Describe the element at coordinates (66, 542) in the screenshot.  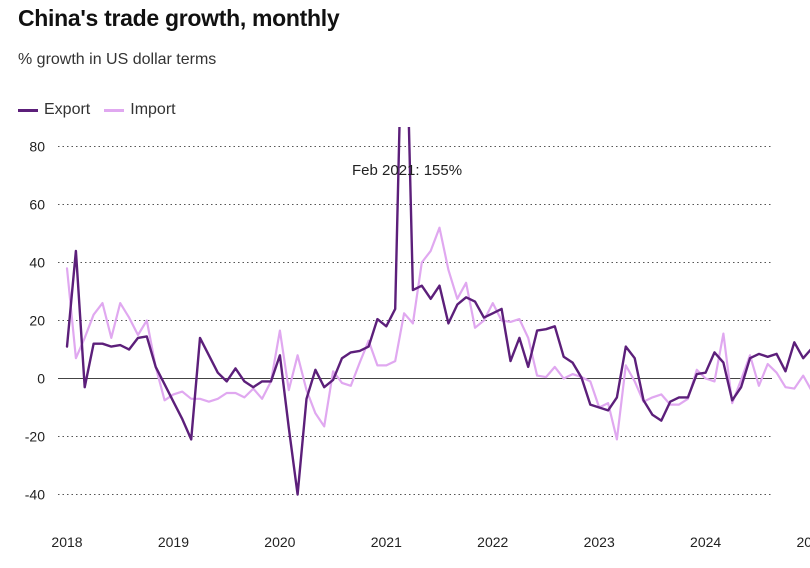
I see `x-tick-label: 2018` at that location.